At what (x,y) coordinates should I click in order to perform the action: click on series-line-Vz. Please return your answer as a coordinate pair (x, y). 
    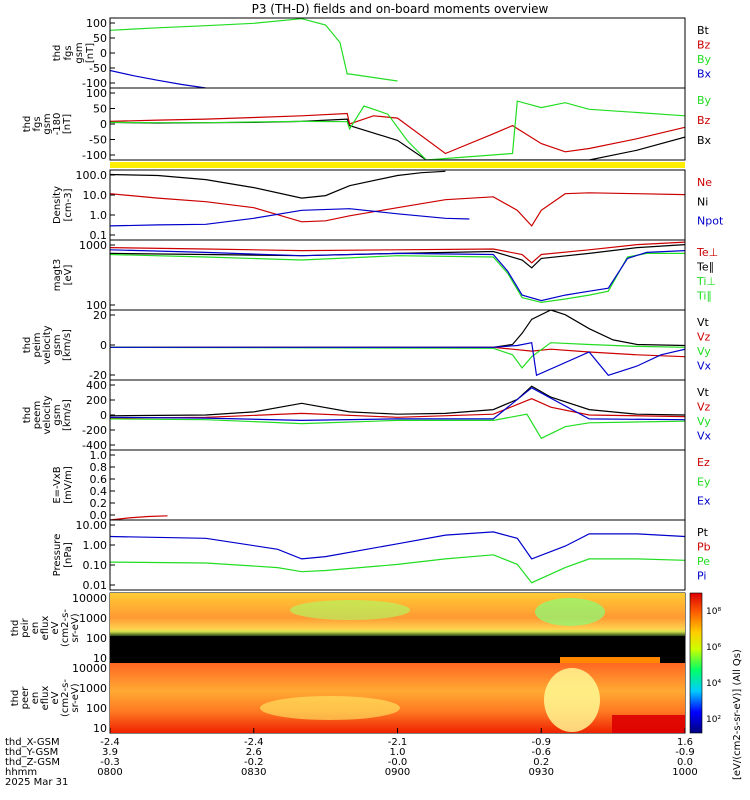
    Looking at the image, I should click on (397, 352).